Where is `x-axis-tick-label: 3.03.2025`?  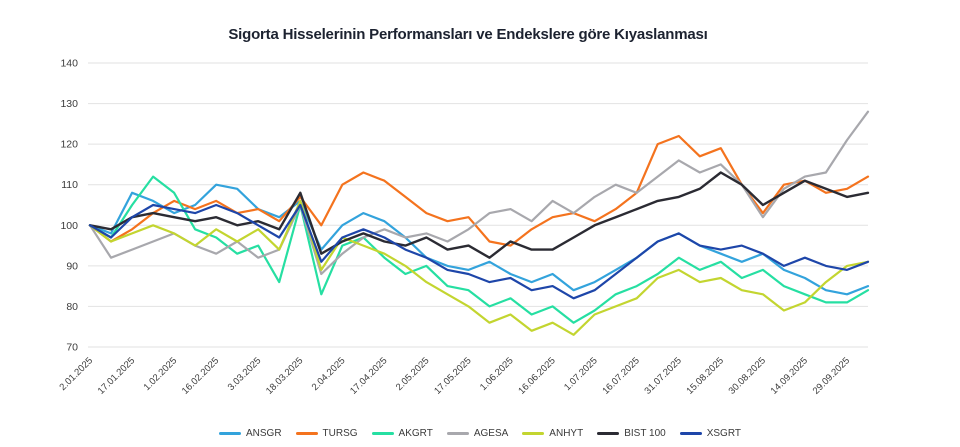 x-axis-tick-label: 3.03.2025 is located at coordinates (245, 374).